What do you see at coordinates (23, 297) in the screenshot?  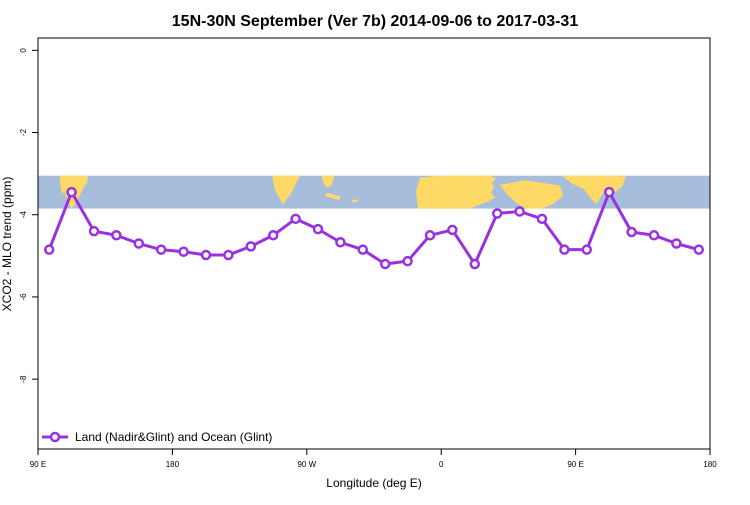 I see `y-tick-label-3: -6` at bounding box center [23, 297].